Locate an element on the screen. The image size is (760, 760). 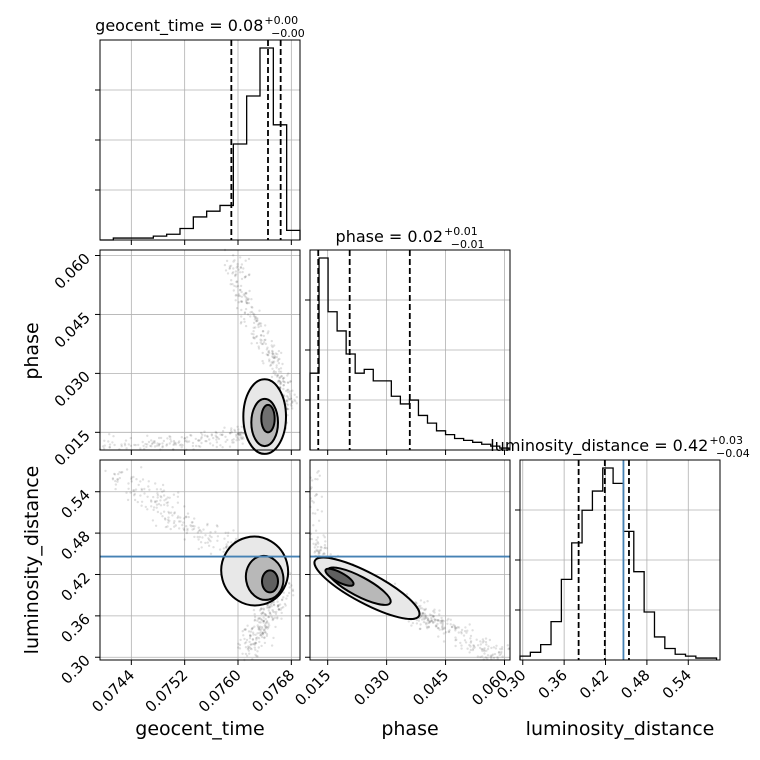
y-tick-label-phase: 0.060 is located at coordinates (72, 271).